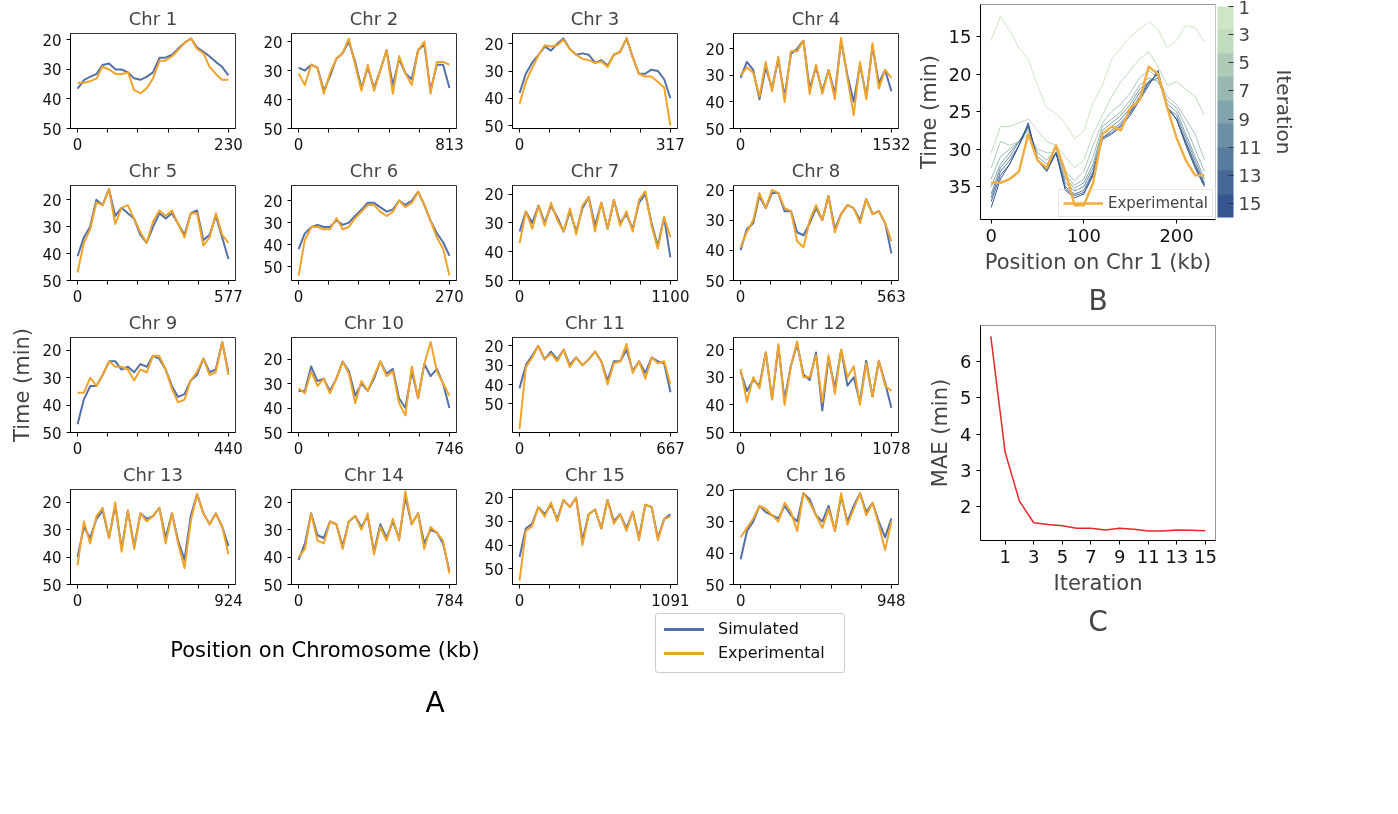 Image resolution: width=1398 pixels, height=814 pixels. What do you see at coordinates (374, 170) in the screenshot?
I see `chart-title: Chr 6` at bounding box center [374, 170].